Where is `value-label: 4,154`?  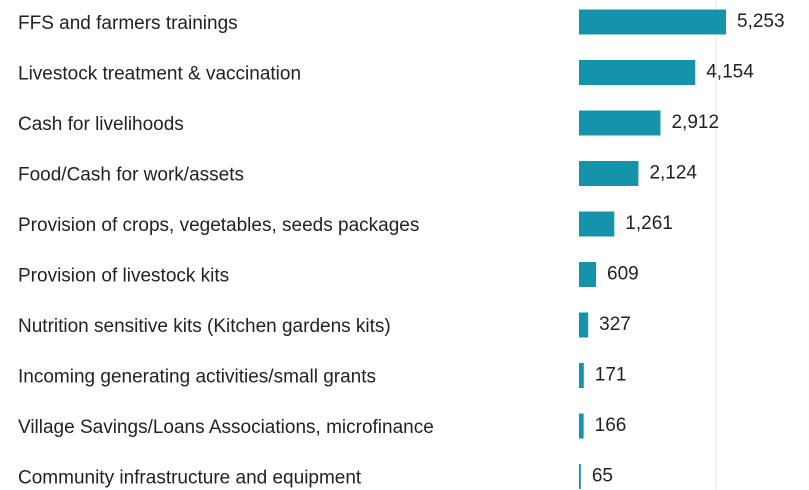 value-label: 4,154 is located at coordinates (730, 72).